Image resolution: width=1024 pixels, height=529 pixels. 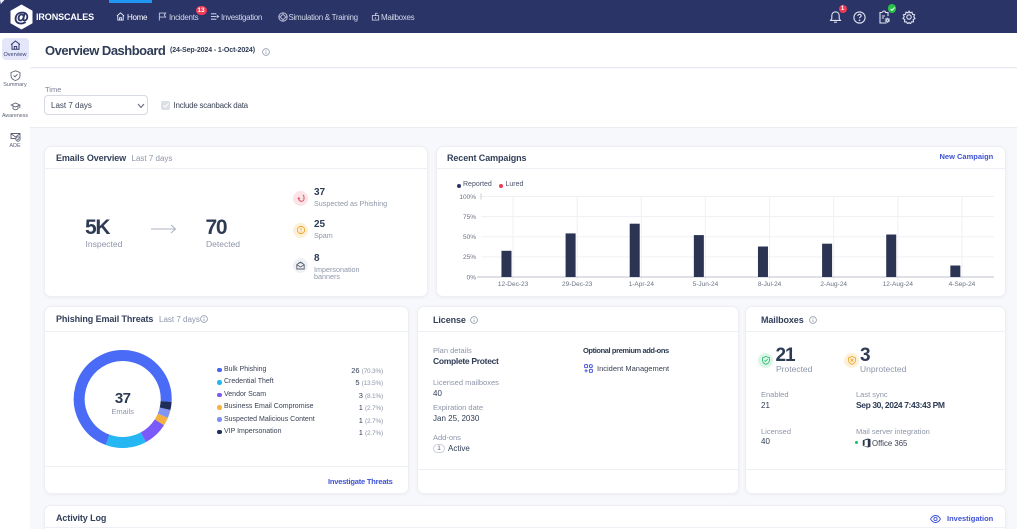 What do you see at coordinates (577, 284) in the screenshot?
I see `svg-text: 29-Dec-23` at bounding box center [577, 284].